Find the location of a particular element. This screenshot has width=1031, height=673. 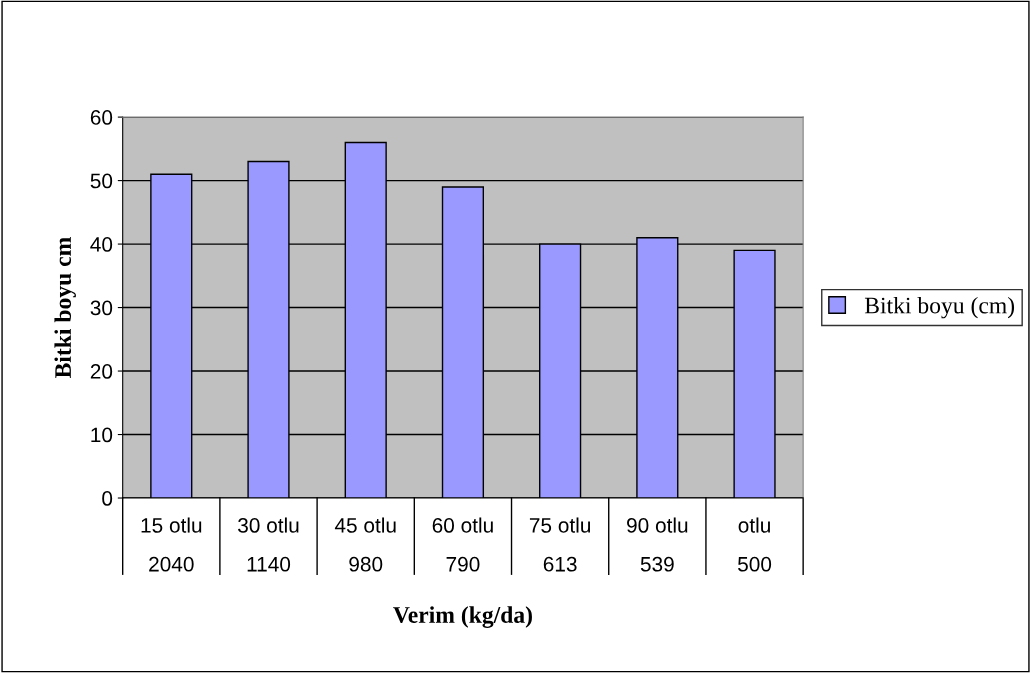

x-tick-label: 60 otlu 790 is located at coordinates (462, 544).